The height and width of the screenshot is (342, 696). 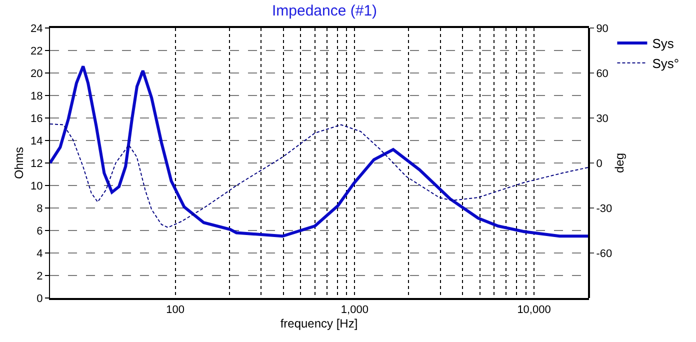 What do you see at coordinates (599, 164) in the screenshot?
I see `y2-tick-label: 0` at bounding box center [599, 164].